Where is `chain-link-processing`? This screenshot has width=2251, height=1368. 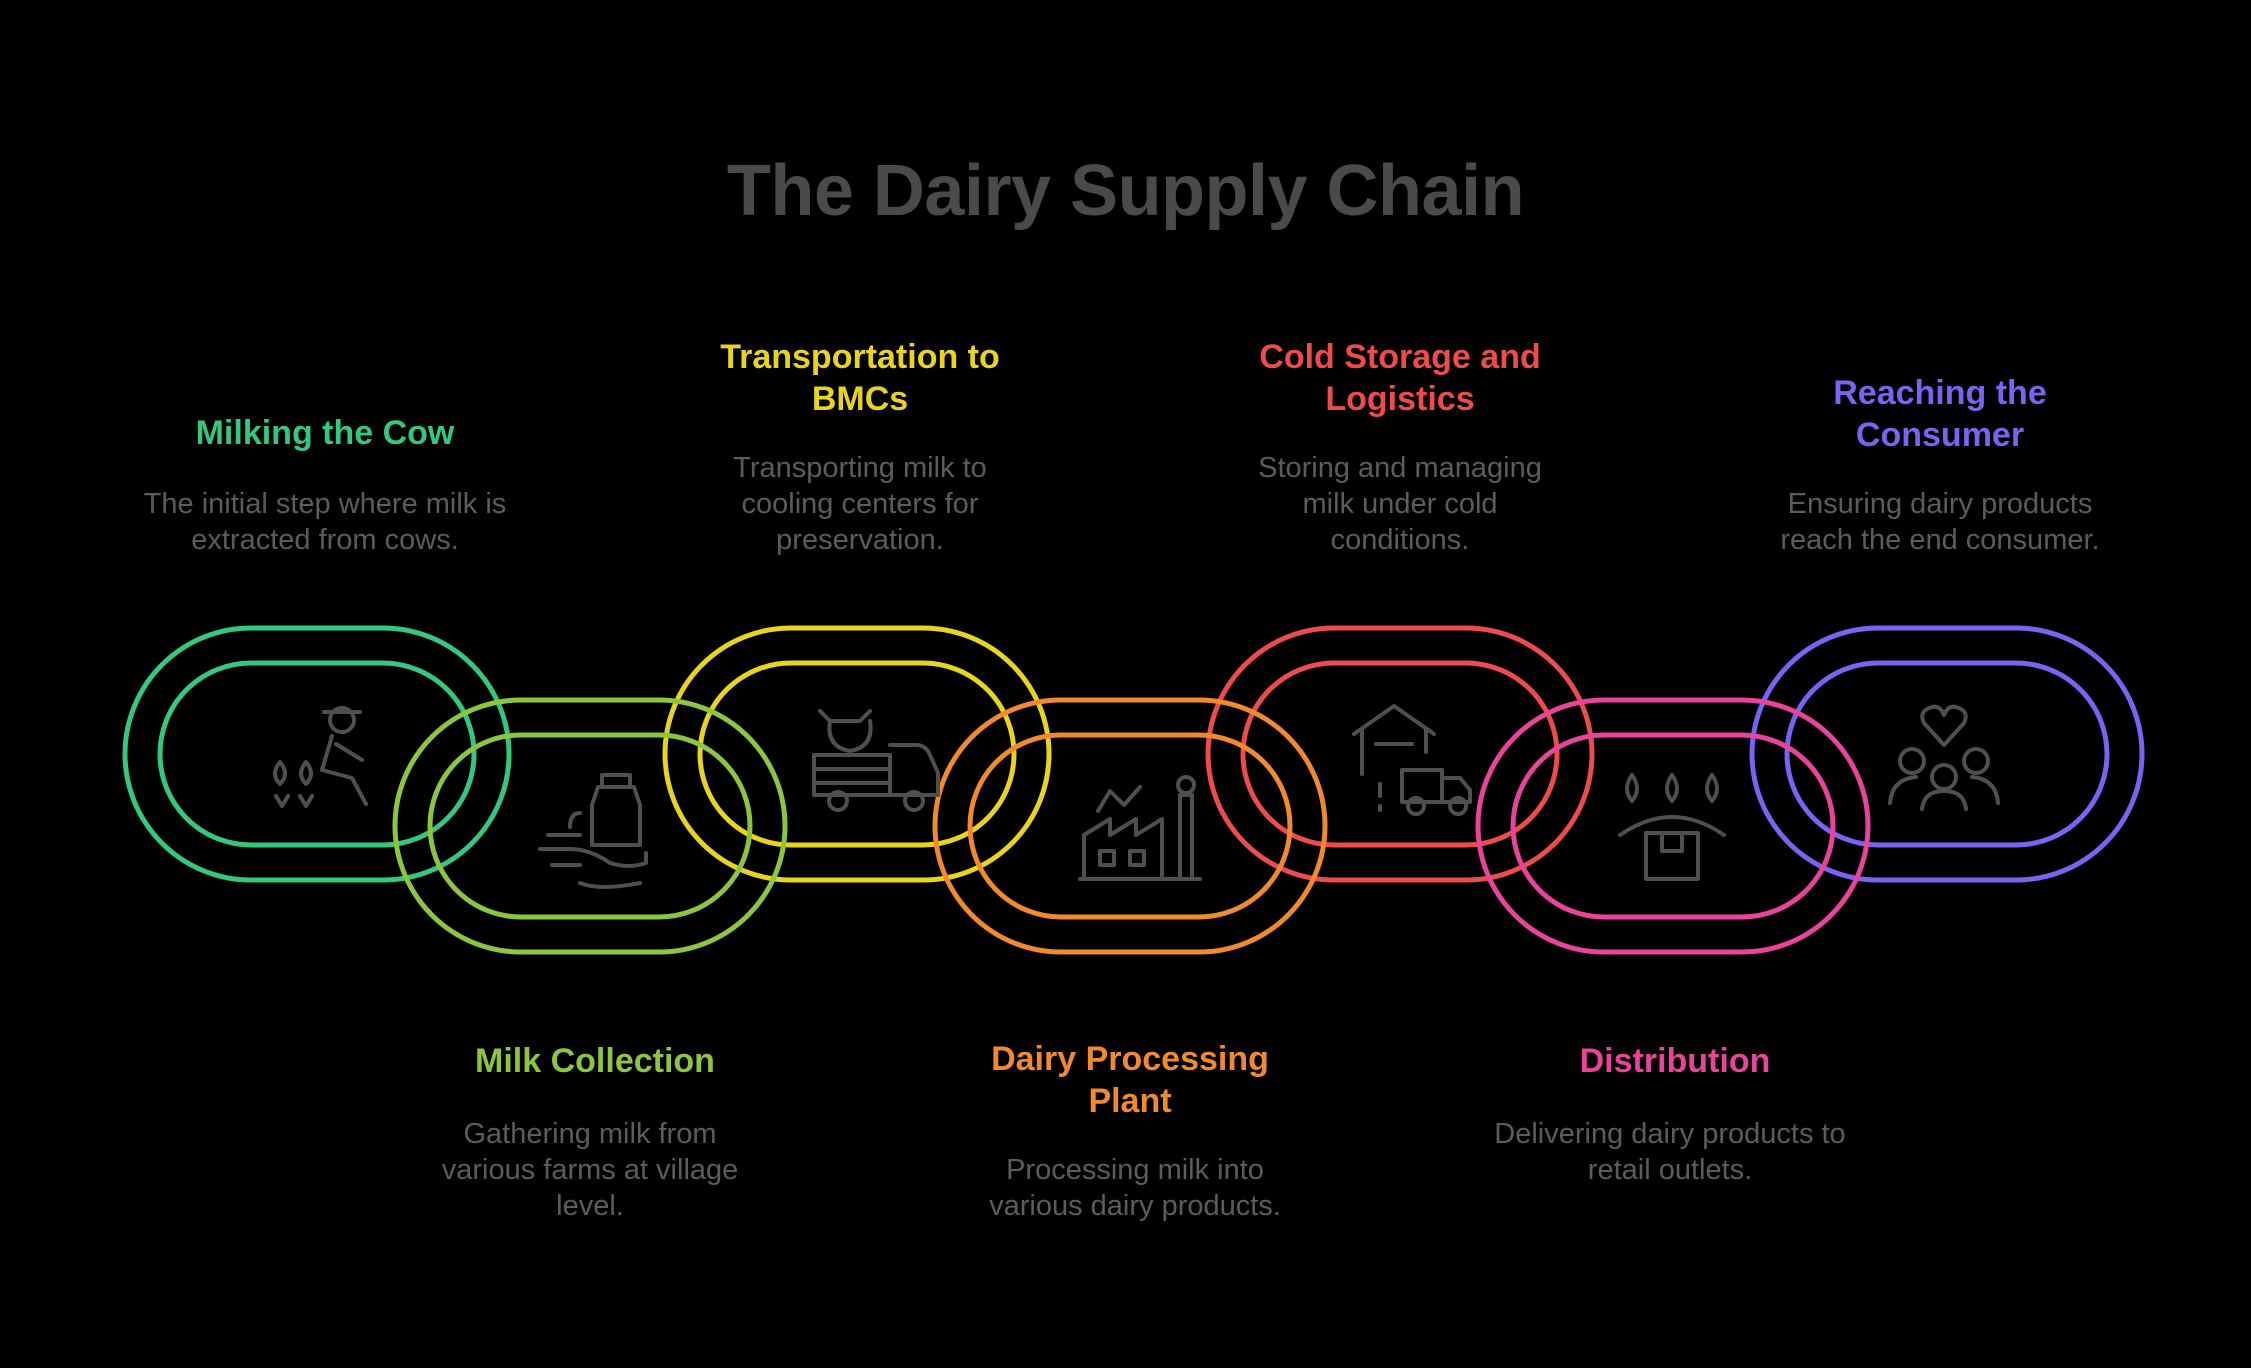
chain-link-processing is located at coordinates (1130, 826).